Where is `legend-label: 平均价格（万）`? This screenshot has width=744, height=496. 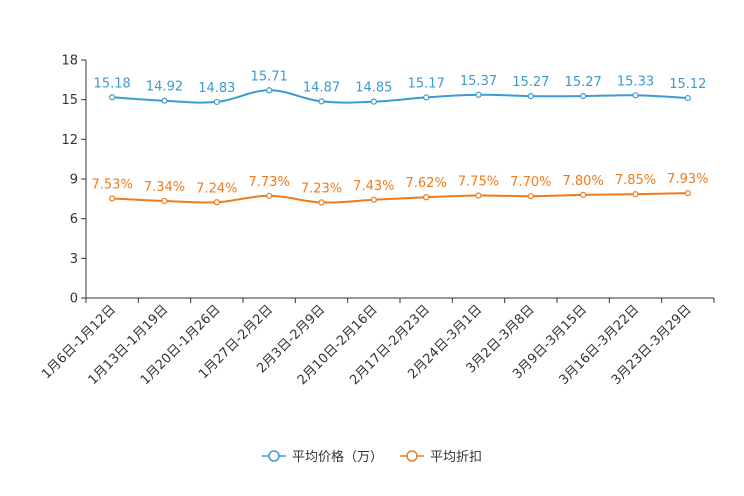
legend-label: 平均价格（万） is located at coordinates (337, 457).